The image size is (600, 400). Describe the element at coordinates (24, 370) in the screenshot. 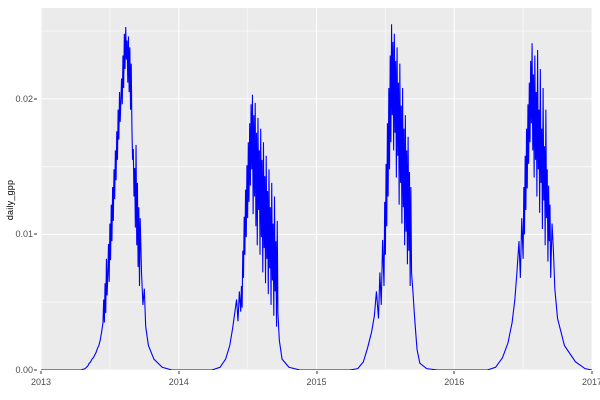

I see `y-tick-label: 0.00` at that location.